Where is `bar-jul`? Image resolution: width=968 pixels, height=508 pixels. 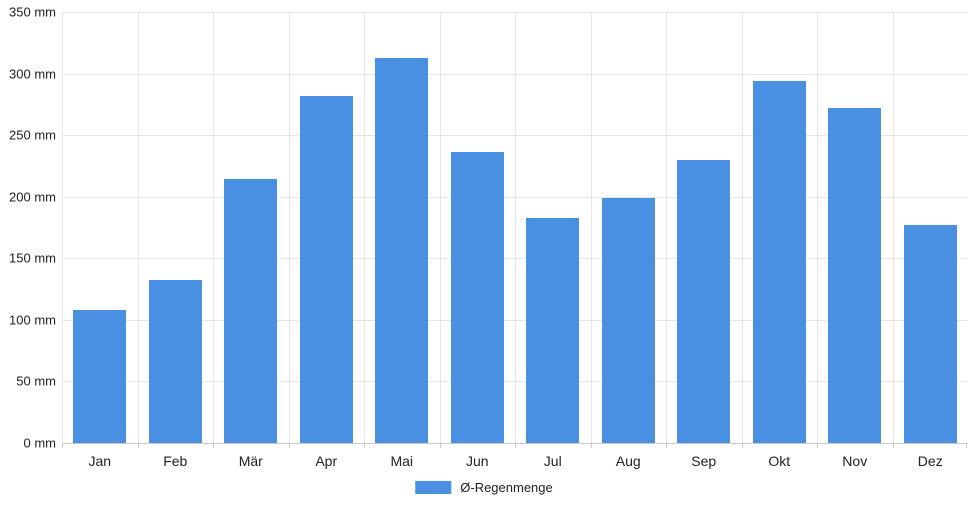 bar-jul is located at coordinates (553, 330).